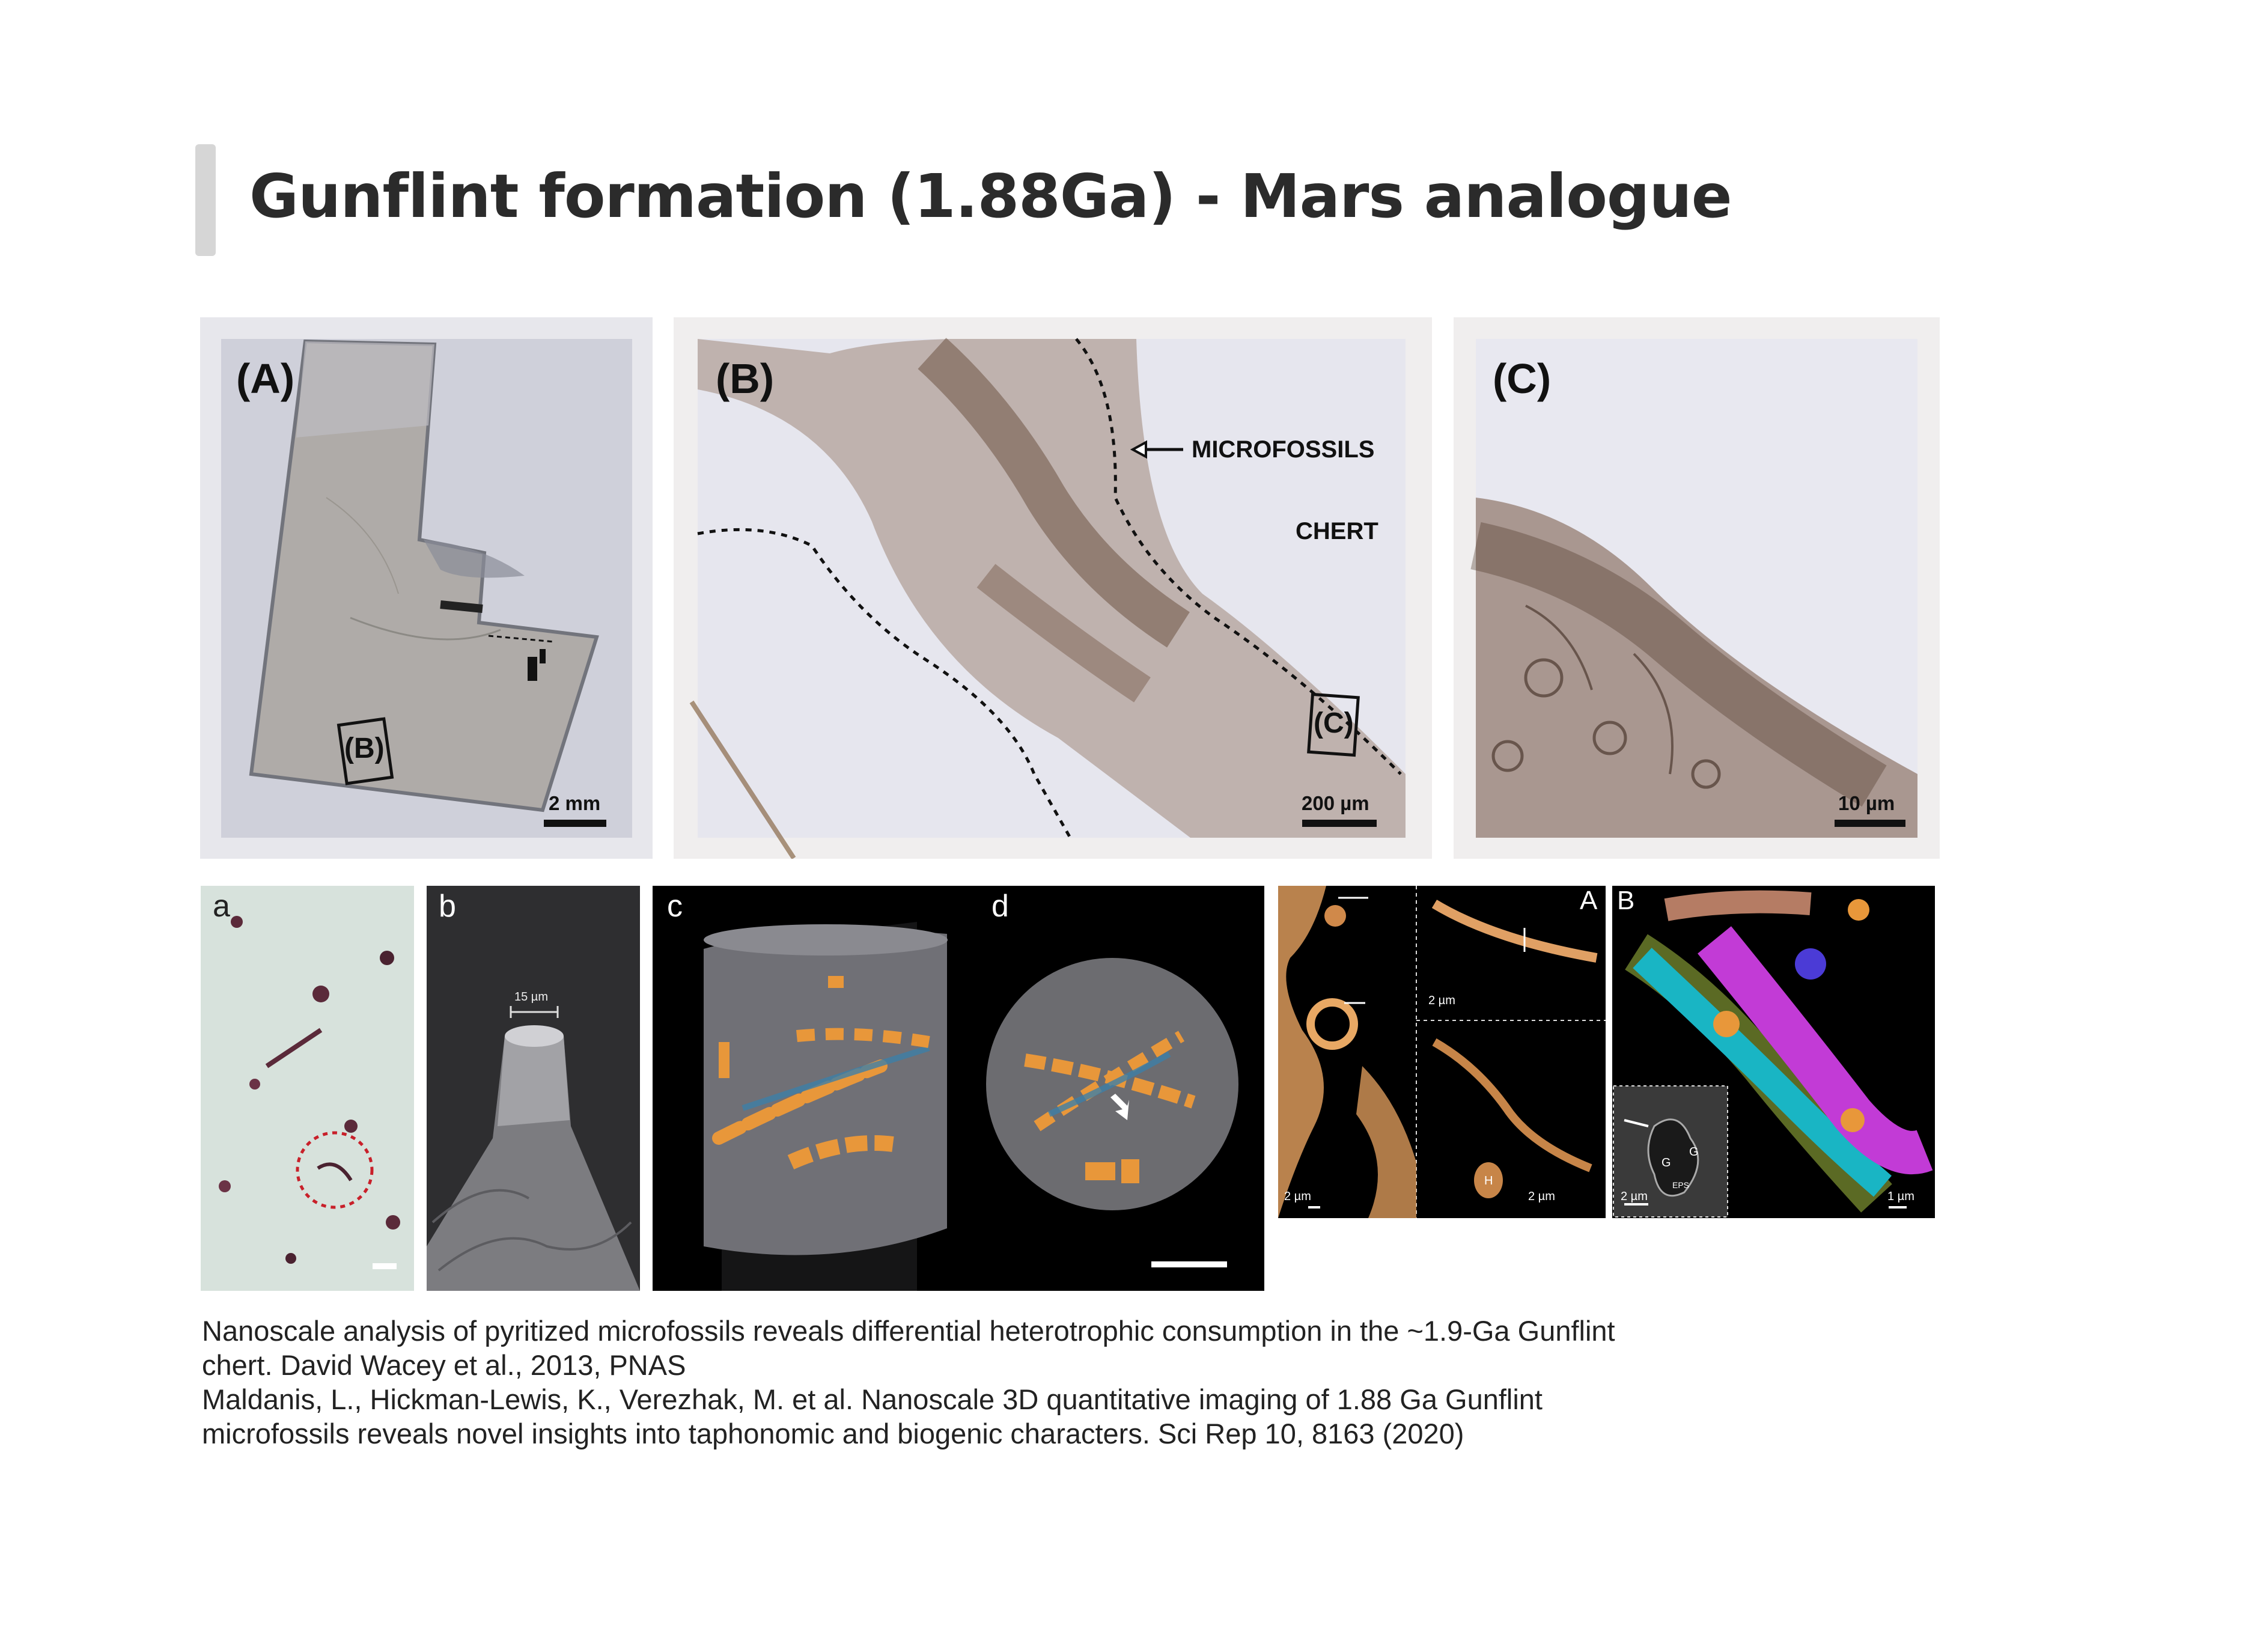 This screenshot has height=1652, width=2260. Describe the element at coordinates (444, 1365) in the screenshot. I see `caption-line-2: chert. David Wacey et al., 2013, PNAS` at that location.